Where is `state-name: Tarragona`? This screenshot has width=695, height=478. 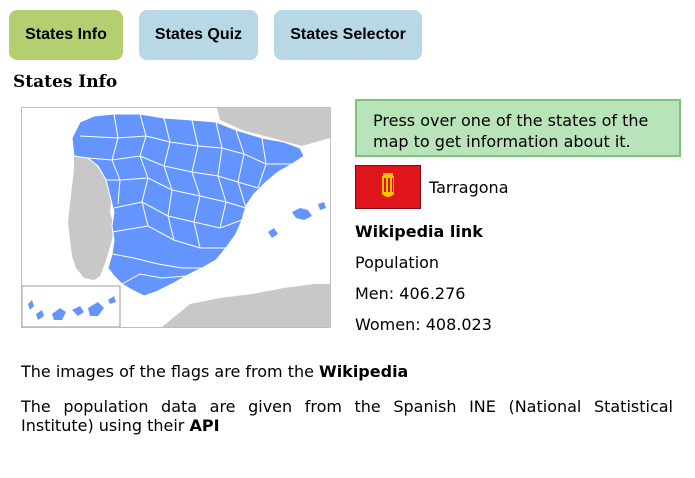
state-name: Tarragona is located at coordinates (469, 187).